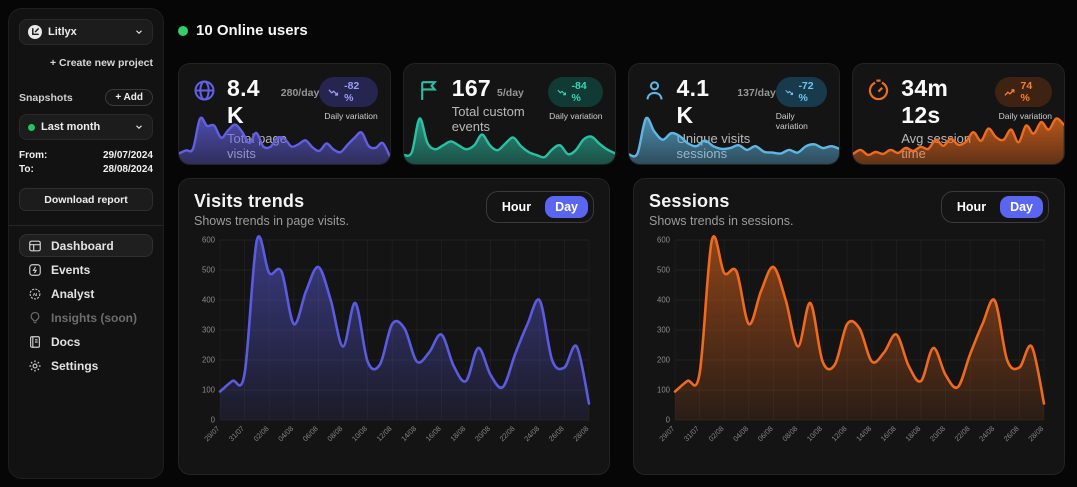 This screenshot has width=1077, height=487. I want to click on svg-text: 06/08, so click(310, 433).